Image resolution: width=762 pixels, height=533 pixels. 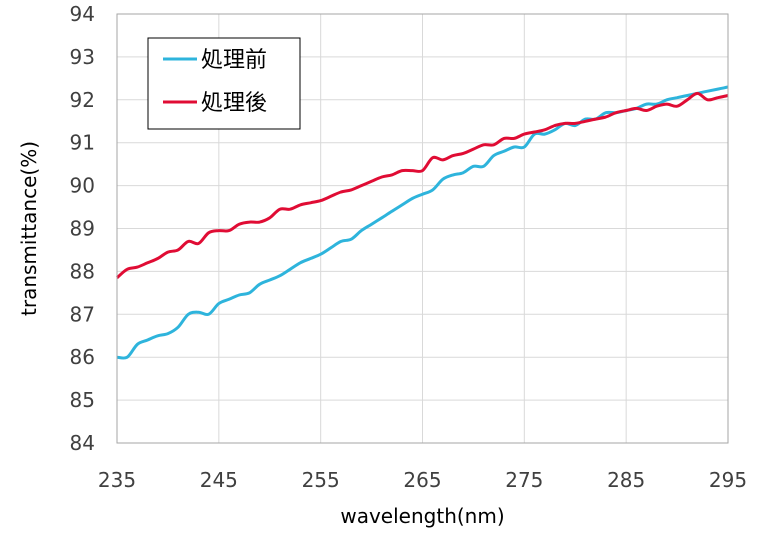 I want to click on x-tick-label-275: 275, so click(x=524, y=480).